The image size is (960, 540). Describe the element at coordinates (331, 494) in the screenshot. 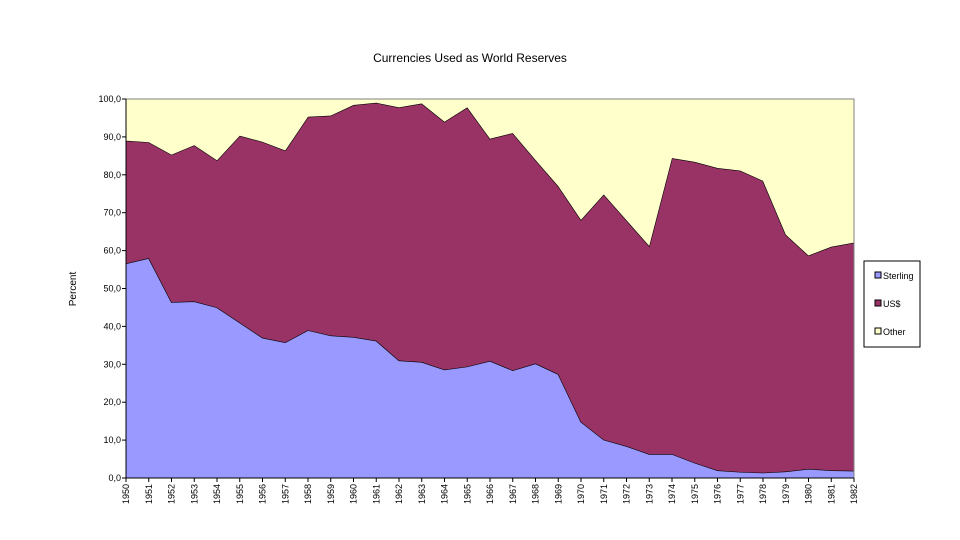

I see `x-tick-label: 1959` at that location.